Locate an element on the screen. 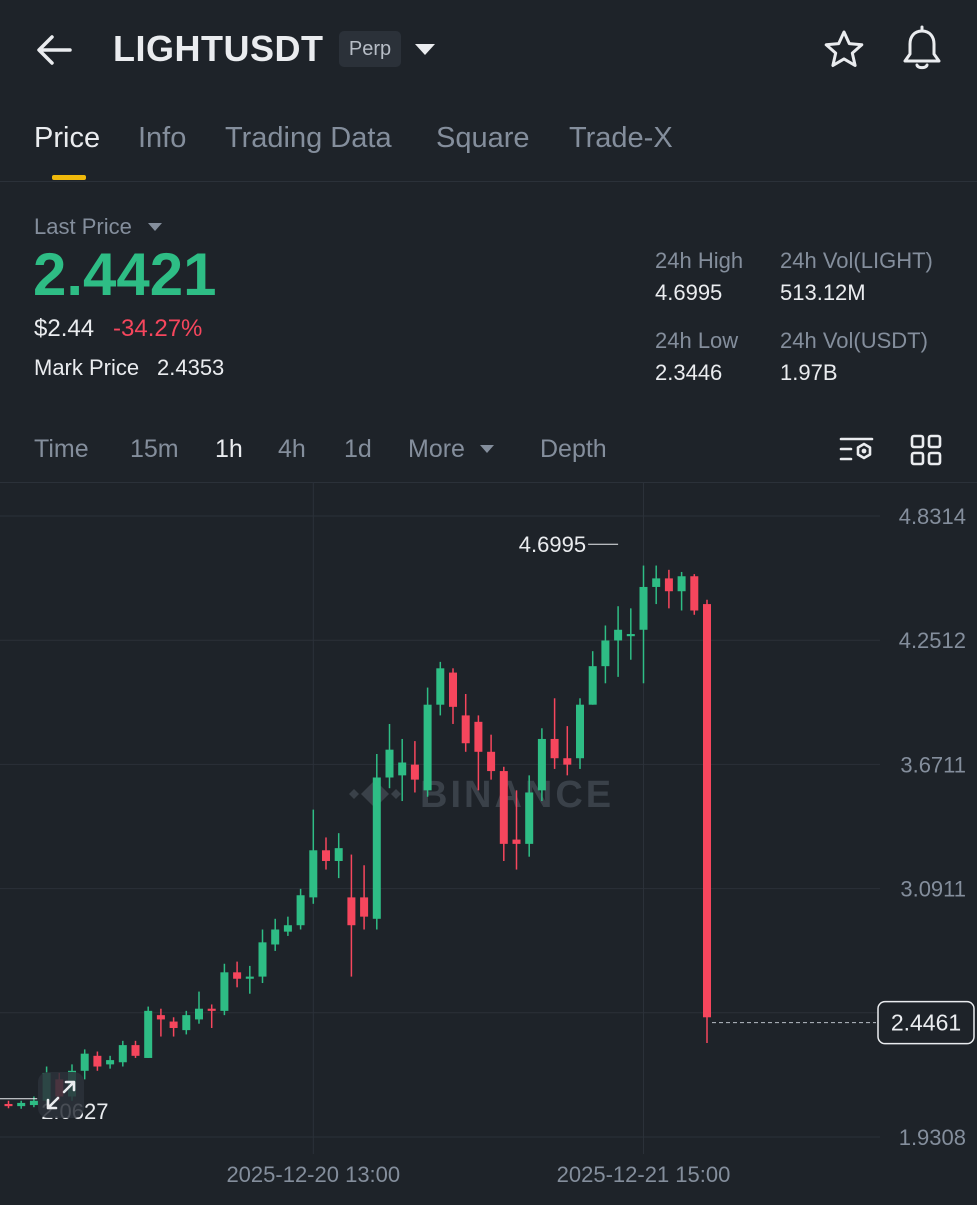 The image size is (977, 1205). last-price-dropdown is located at coordinates (155, 227).